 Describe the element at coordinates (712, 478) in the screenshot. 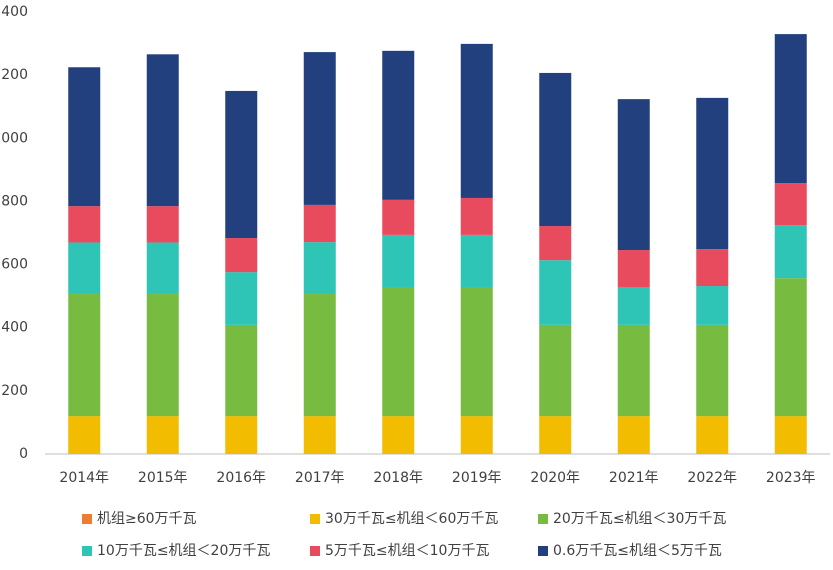

I see `x-tick-label: 2022年` at that location.